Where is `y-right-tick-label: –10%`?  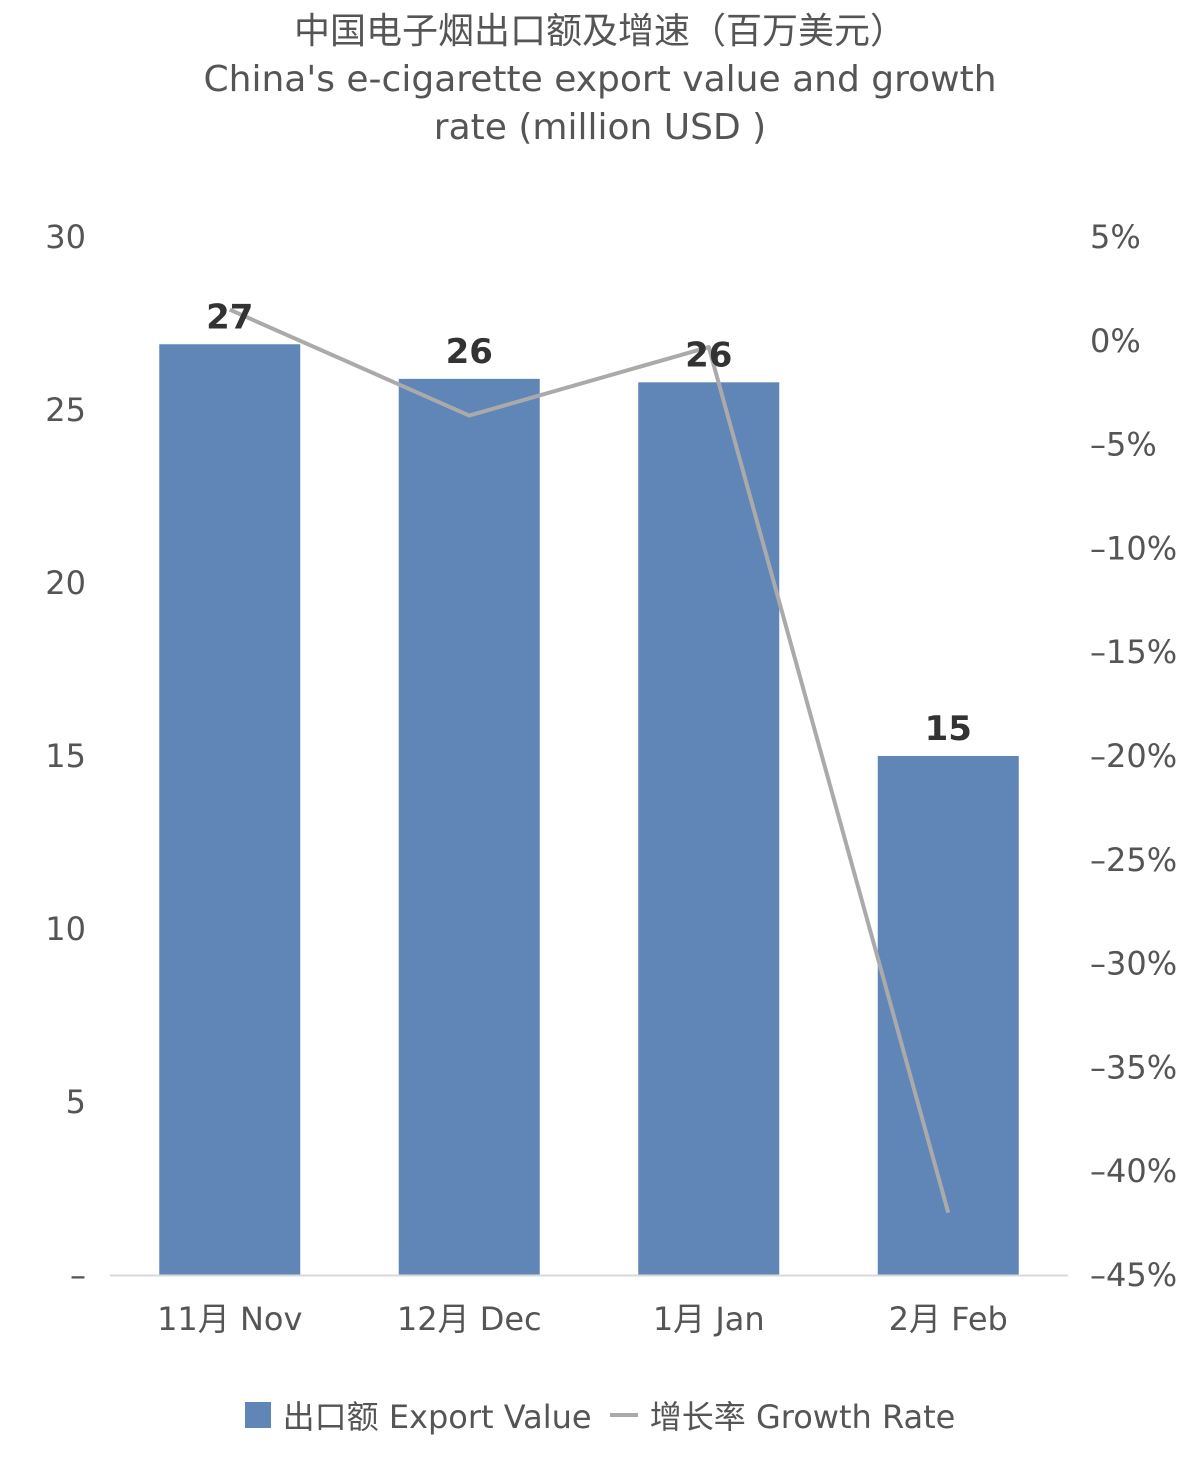
y-right-tick-label: –10% is located at coordinates (1133, 548).